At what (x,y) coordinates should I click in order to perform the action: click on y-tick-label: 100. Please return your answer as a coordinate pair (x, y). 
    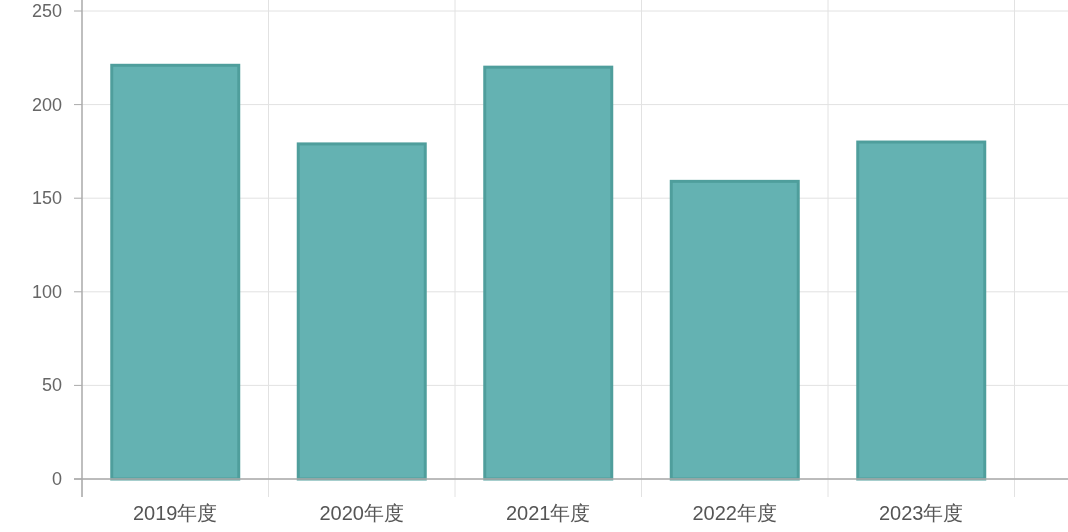
    Looking at the image, I should click on (46, 291).